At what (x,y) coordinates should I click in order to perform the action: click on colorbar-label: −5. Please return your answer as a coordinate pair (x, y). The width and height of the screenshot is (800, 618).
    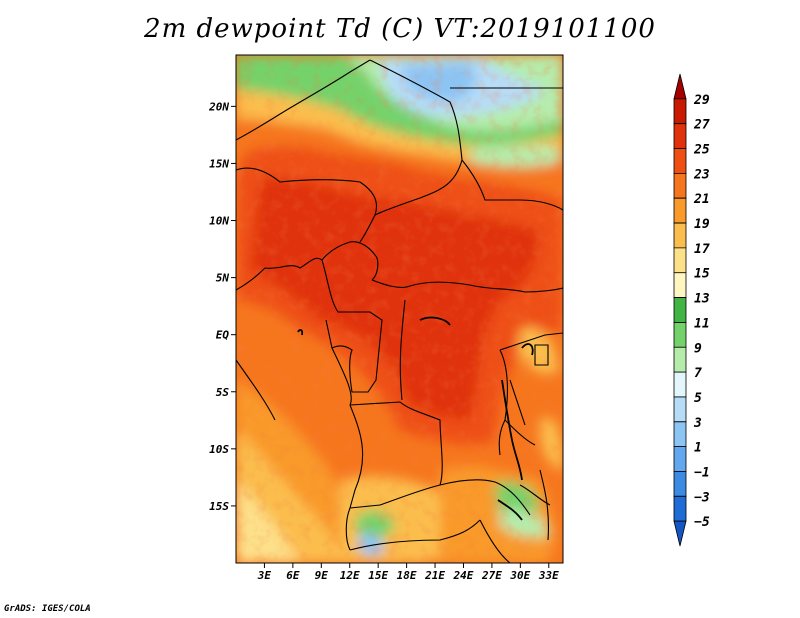
    Looking at the image, I should click on (702, 522).